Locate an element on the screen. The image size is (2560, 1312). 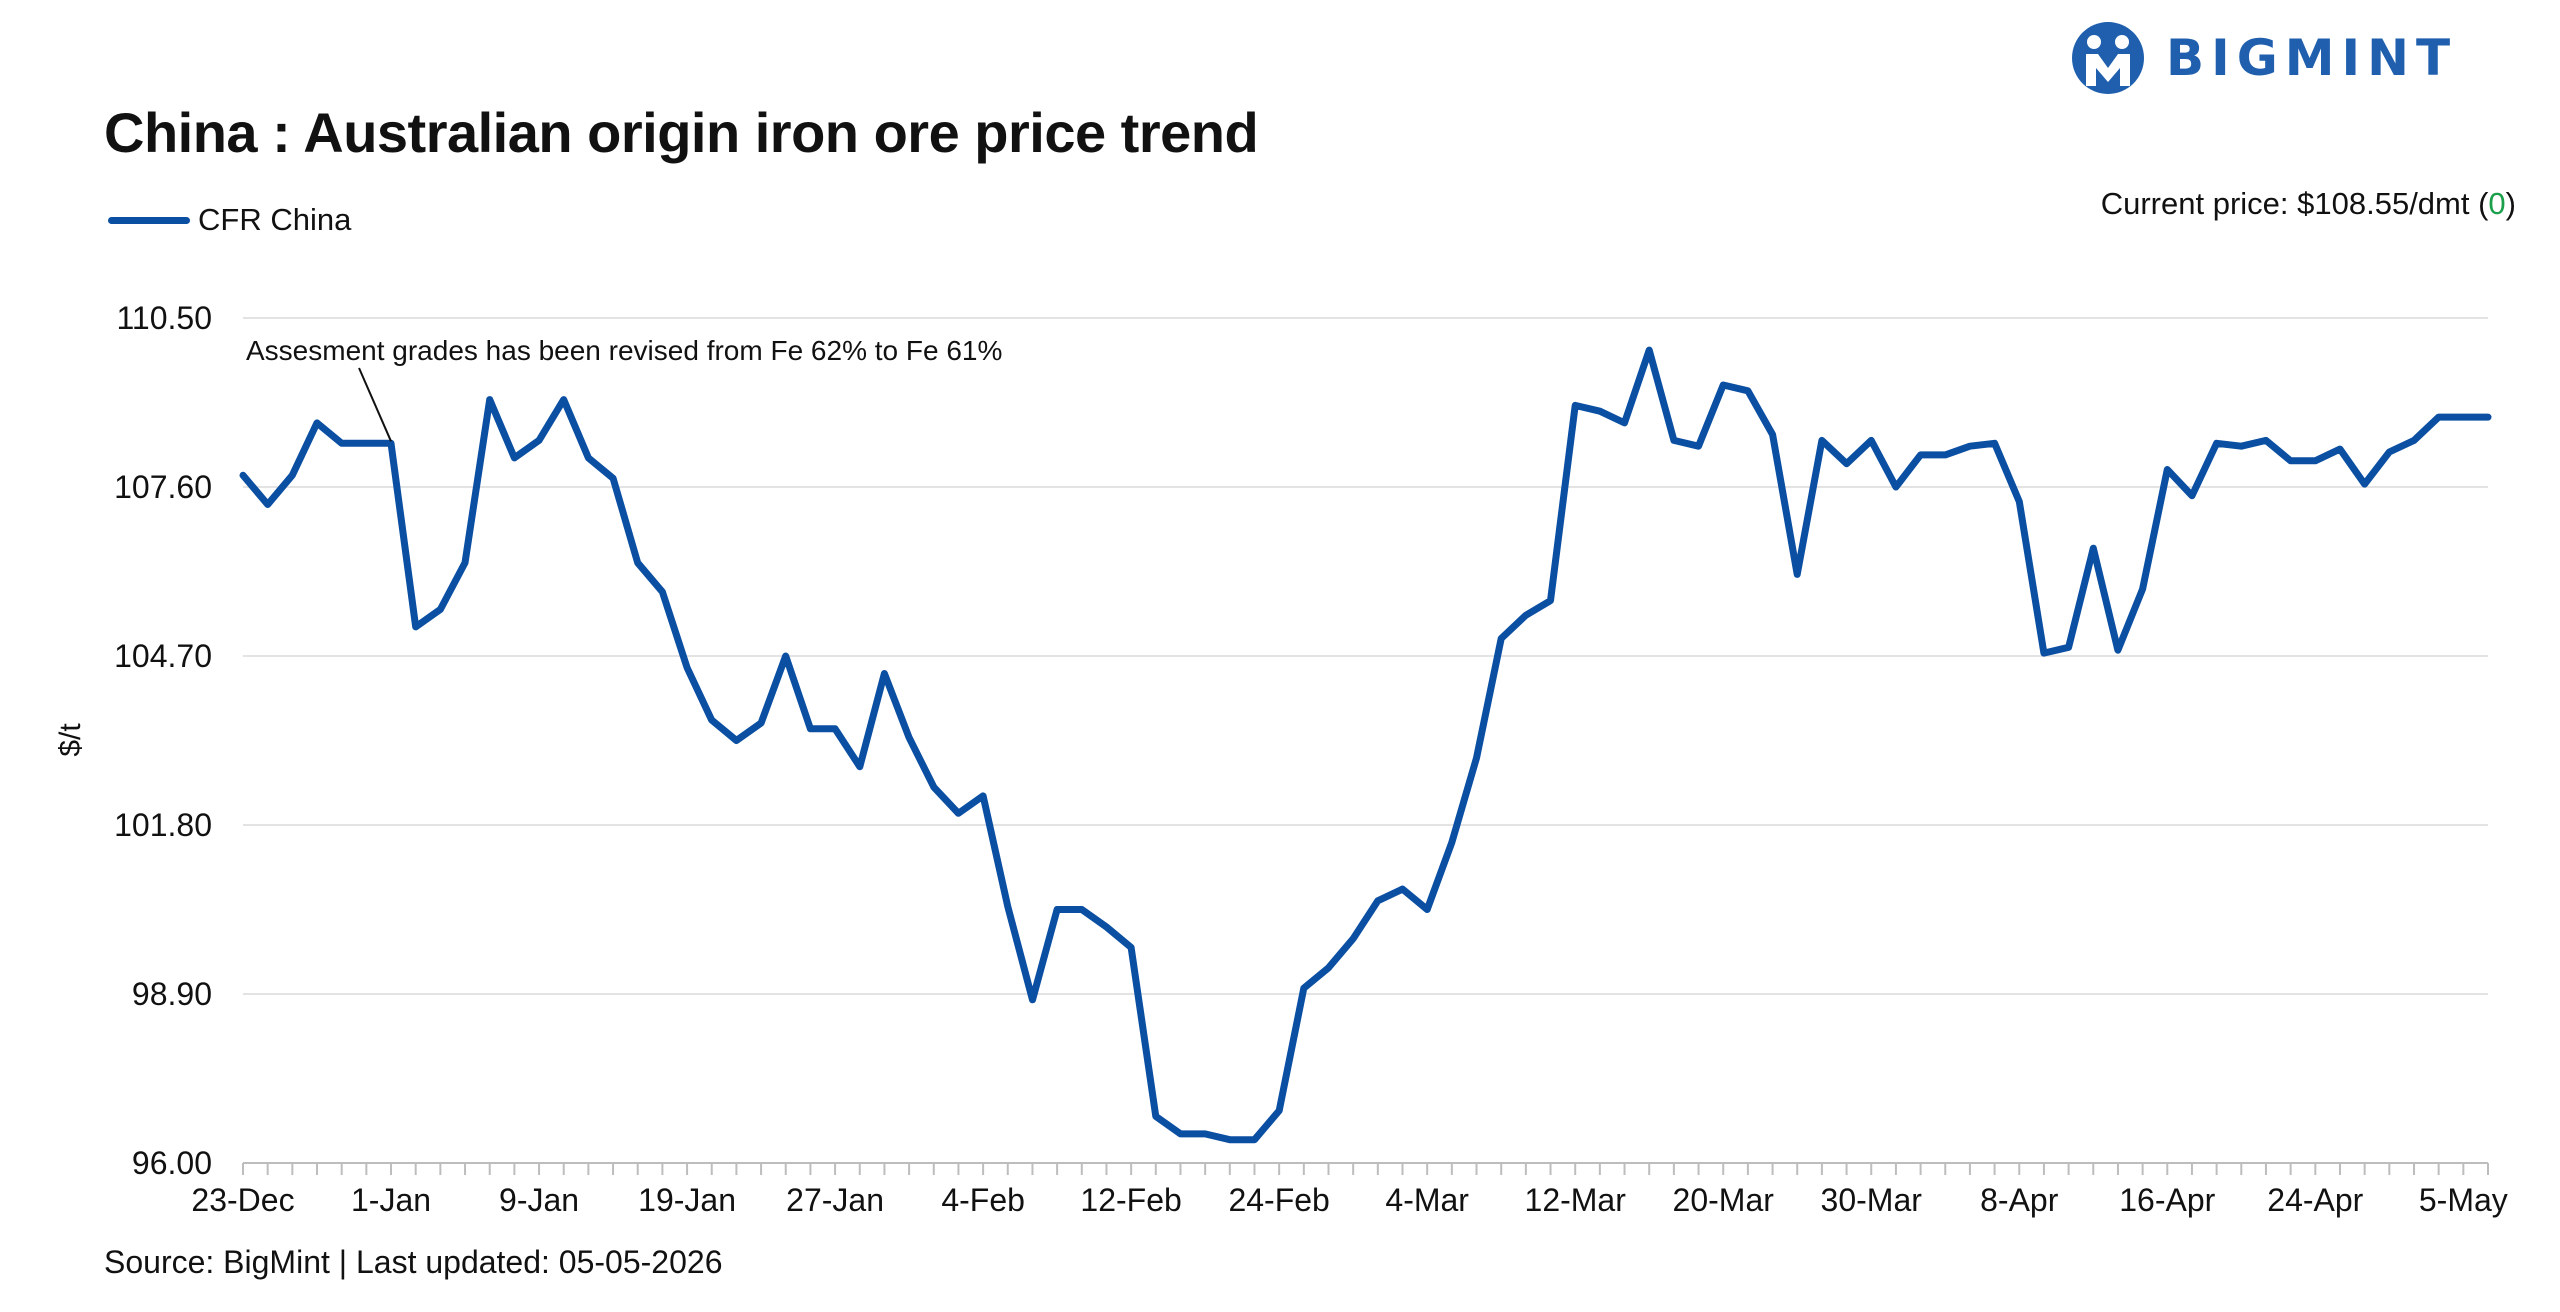
y-tick-label: 107.60 is located at coordinates (163, 487).